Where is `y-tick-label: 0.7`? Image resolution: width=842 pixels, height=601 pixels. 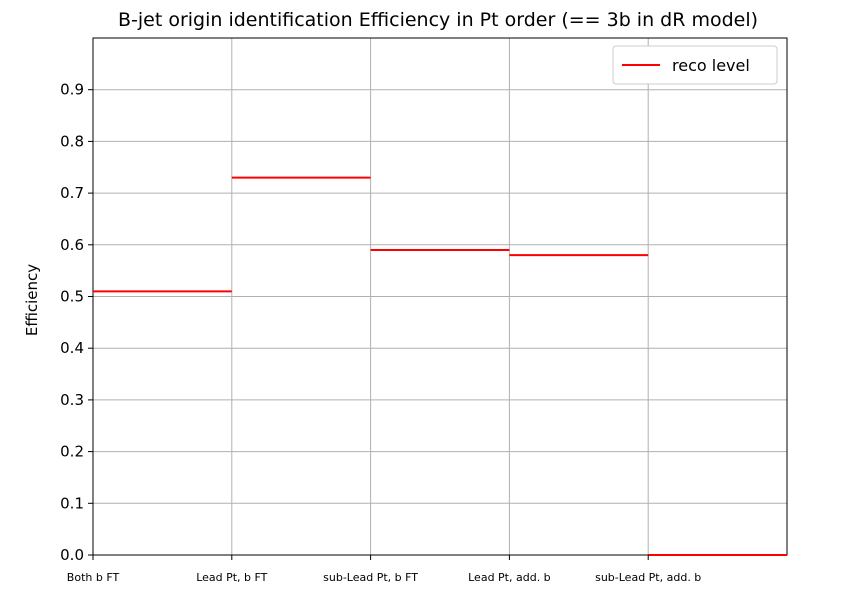
y-tick-label: 0.7 is located at coordinates (72, 193).